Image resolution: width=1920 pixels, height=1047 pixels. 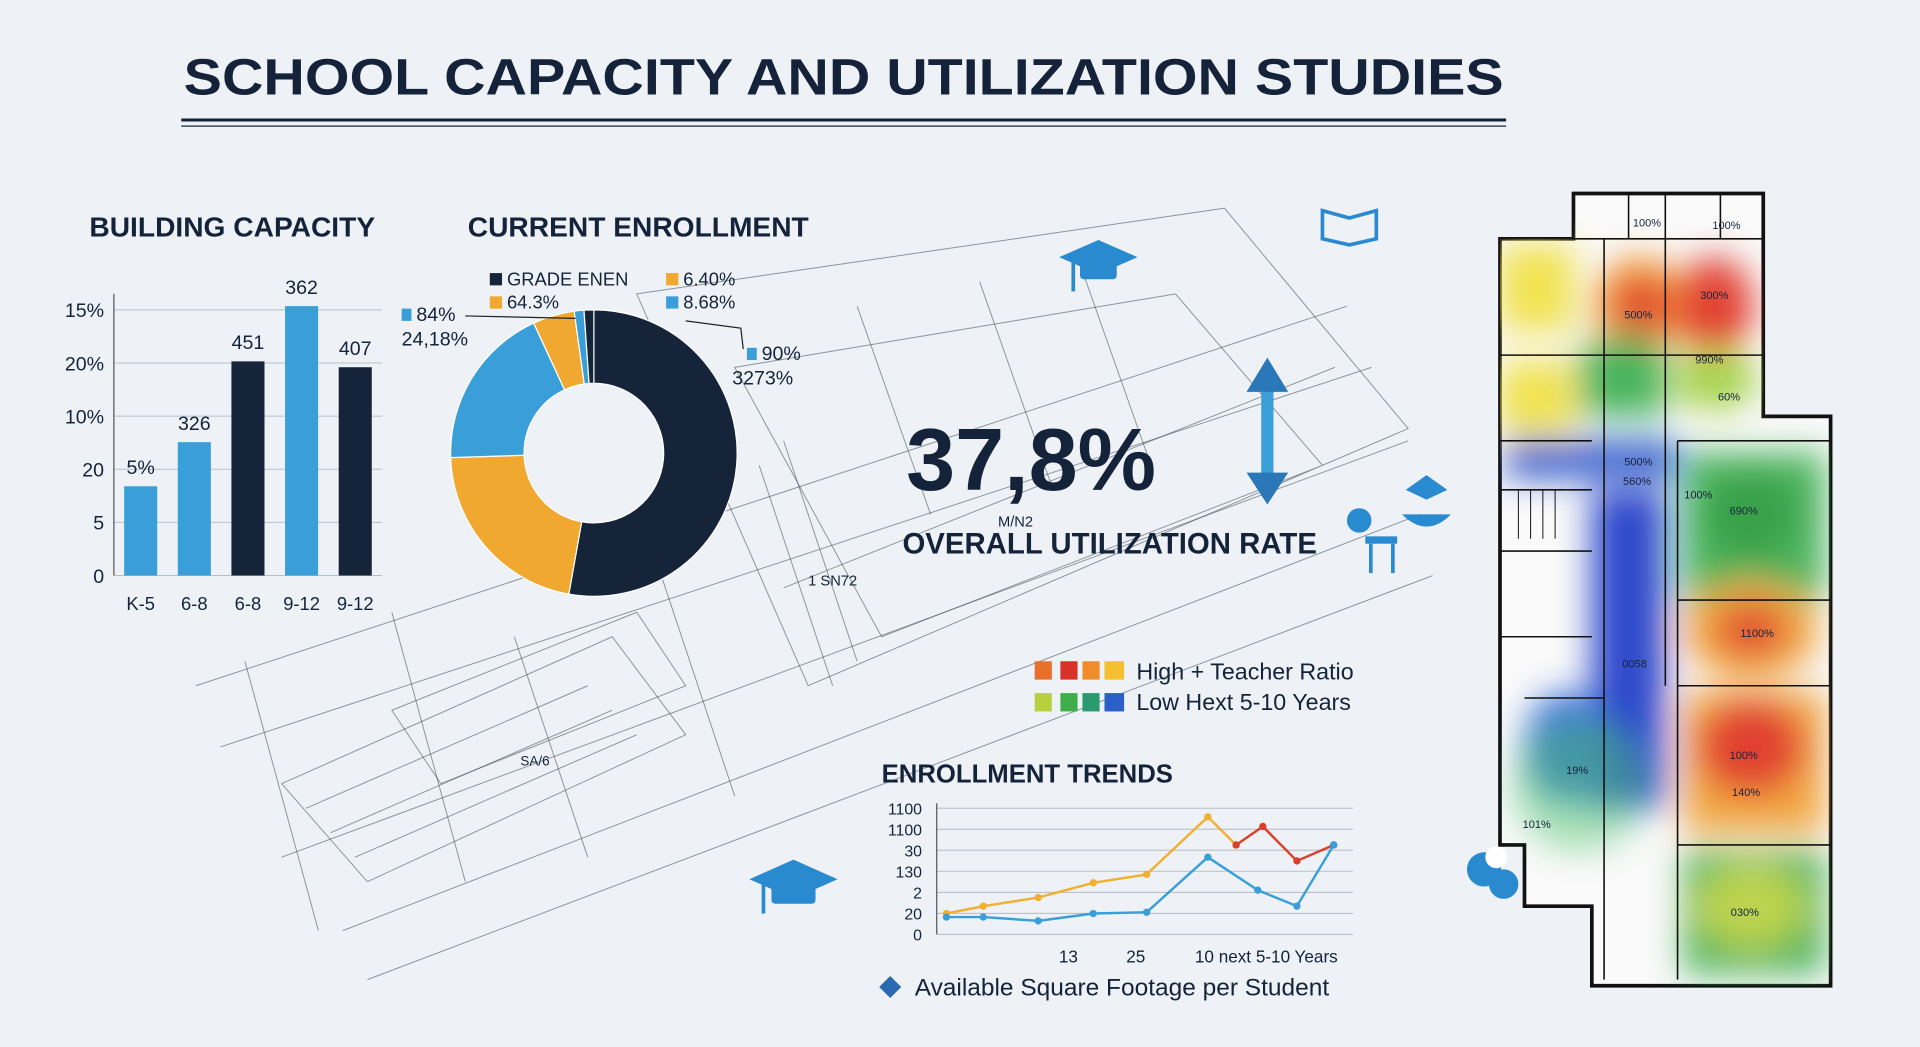 I want to click on y-tick-label: 0, so click(x=98, y=577).